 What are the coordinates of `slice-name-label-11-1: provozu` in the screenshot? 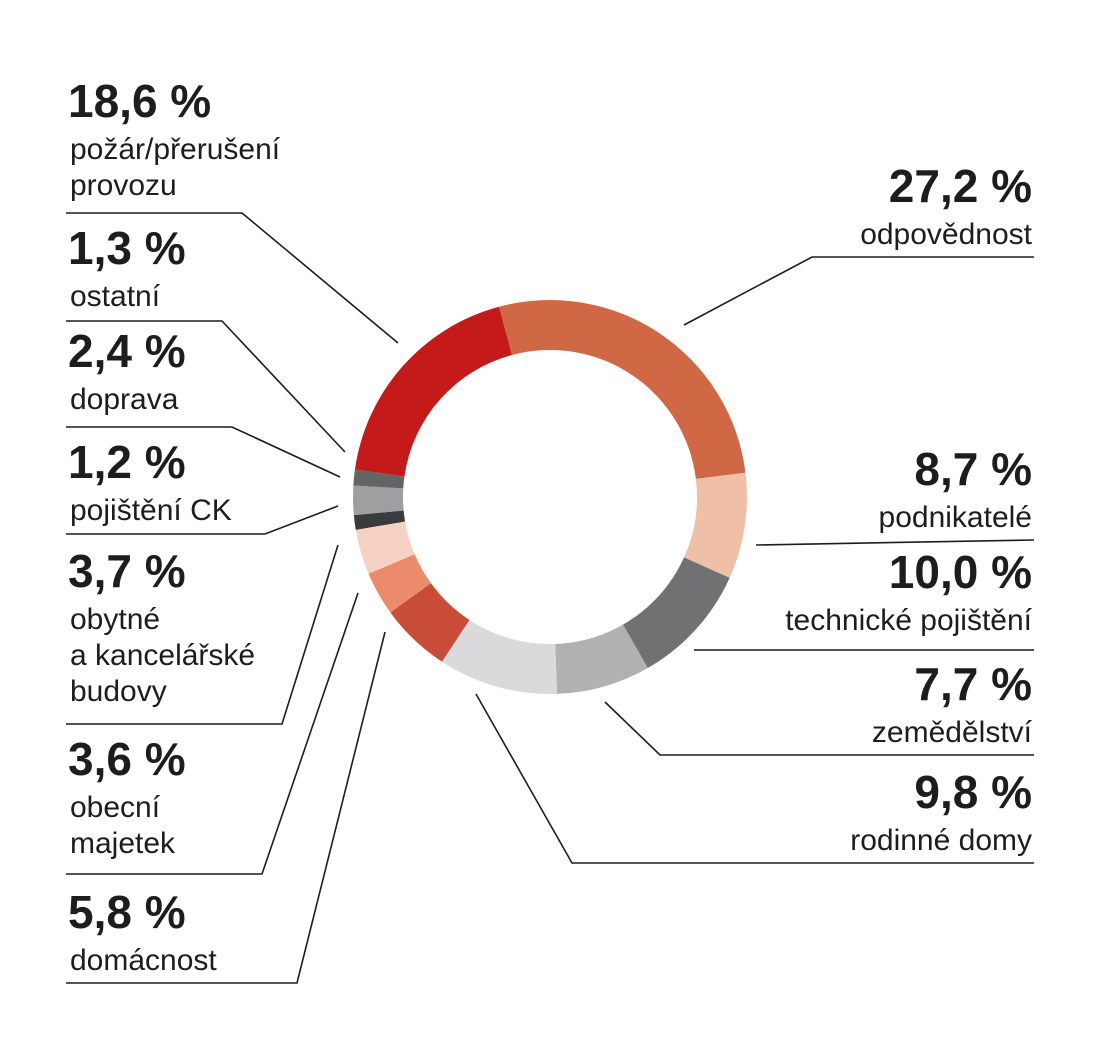 It's located at (123, 185).